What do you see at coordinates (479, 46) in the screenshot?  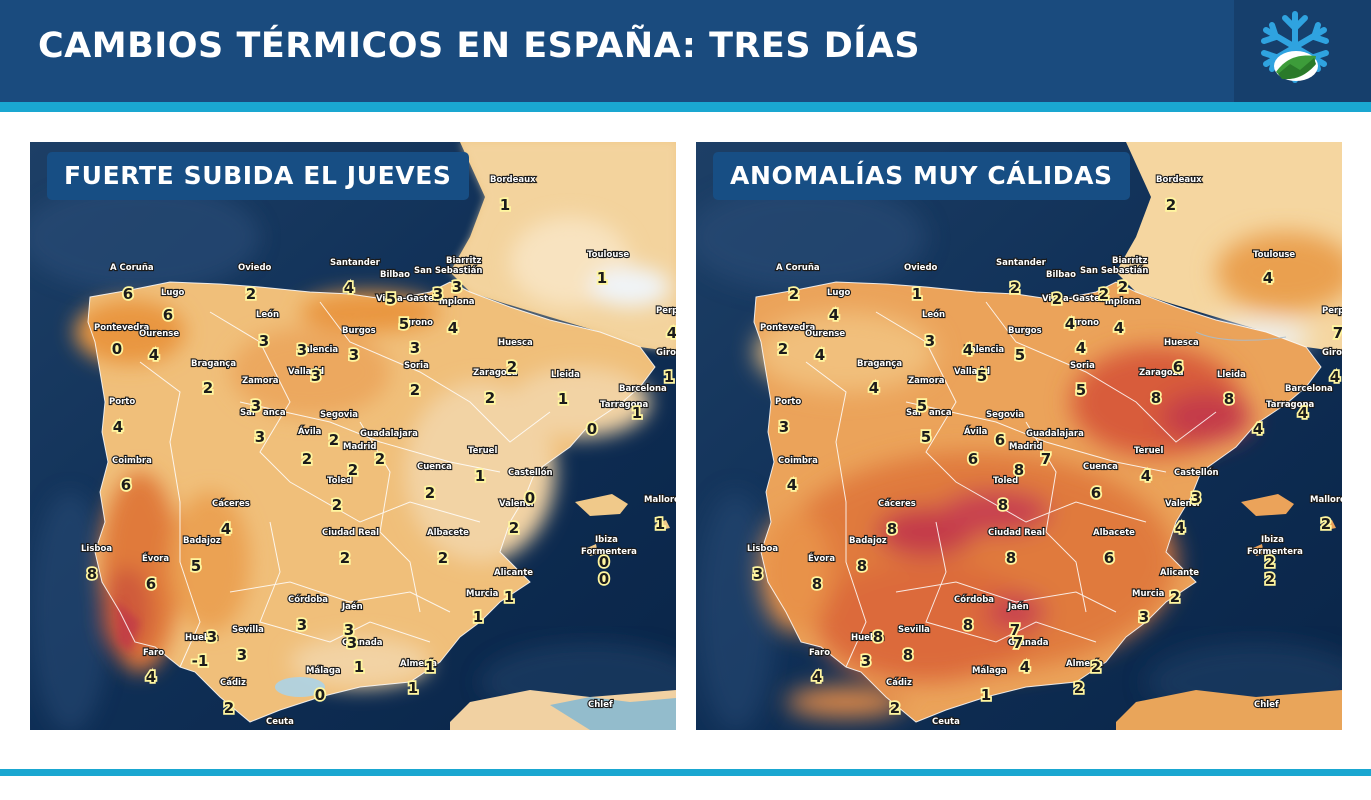 I see `page-title: CAMBIOS TÉRMICOS EN ESPAÑA: TRES DÍAS` at bounding box center [479, 46].